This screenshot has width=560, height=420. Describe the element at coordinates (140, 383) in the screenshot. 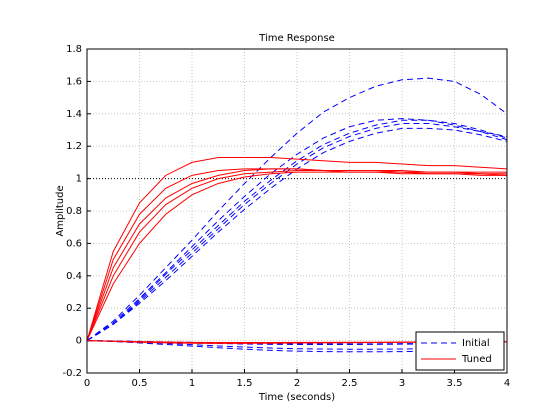

I see `x-tick-label: 0.5` at that location.